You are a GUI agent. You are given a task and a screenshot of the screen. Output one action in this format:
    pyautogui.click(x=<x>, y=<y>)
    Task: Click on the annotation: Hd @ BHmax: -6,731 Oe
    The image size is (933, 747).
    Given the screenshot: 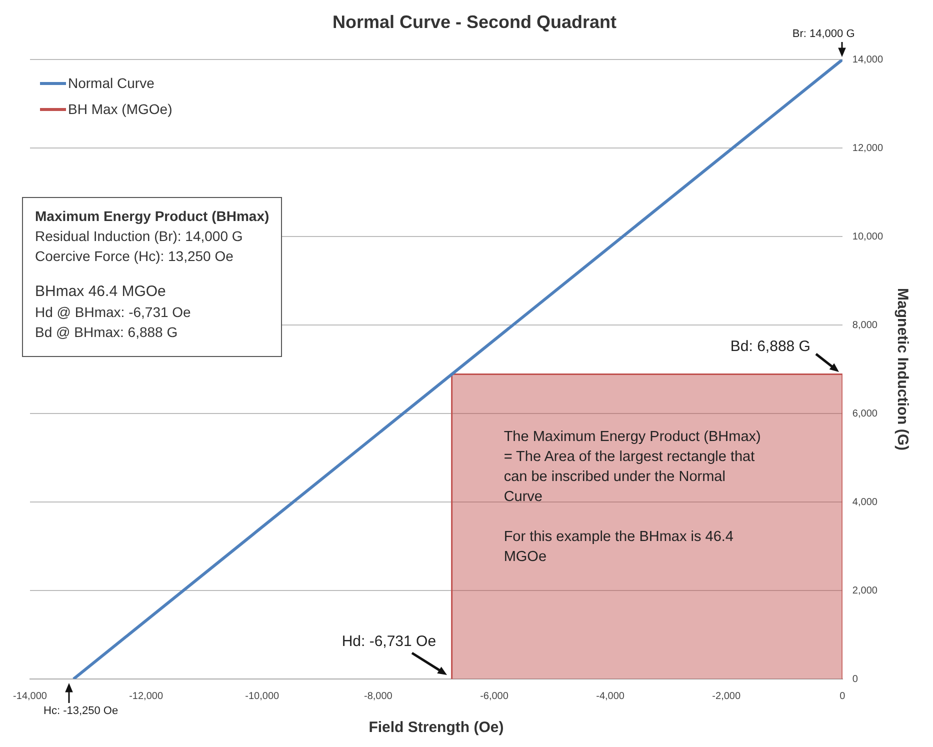 What is the action you would take?
    pyautogui.click(x=113, y=312)
    